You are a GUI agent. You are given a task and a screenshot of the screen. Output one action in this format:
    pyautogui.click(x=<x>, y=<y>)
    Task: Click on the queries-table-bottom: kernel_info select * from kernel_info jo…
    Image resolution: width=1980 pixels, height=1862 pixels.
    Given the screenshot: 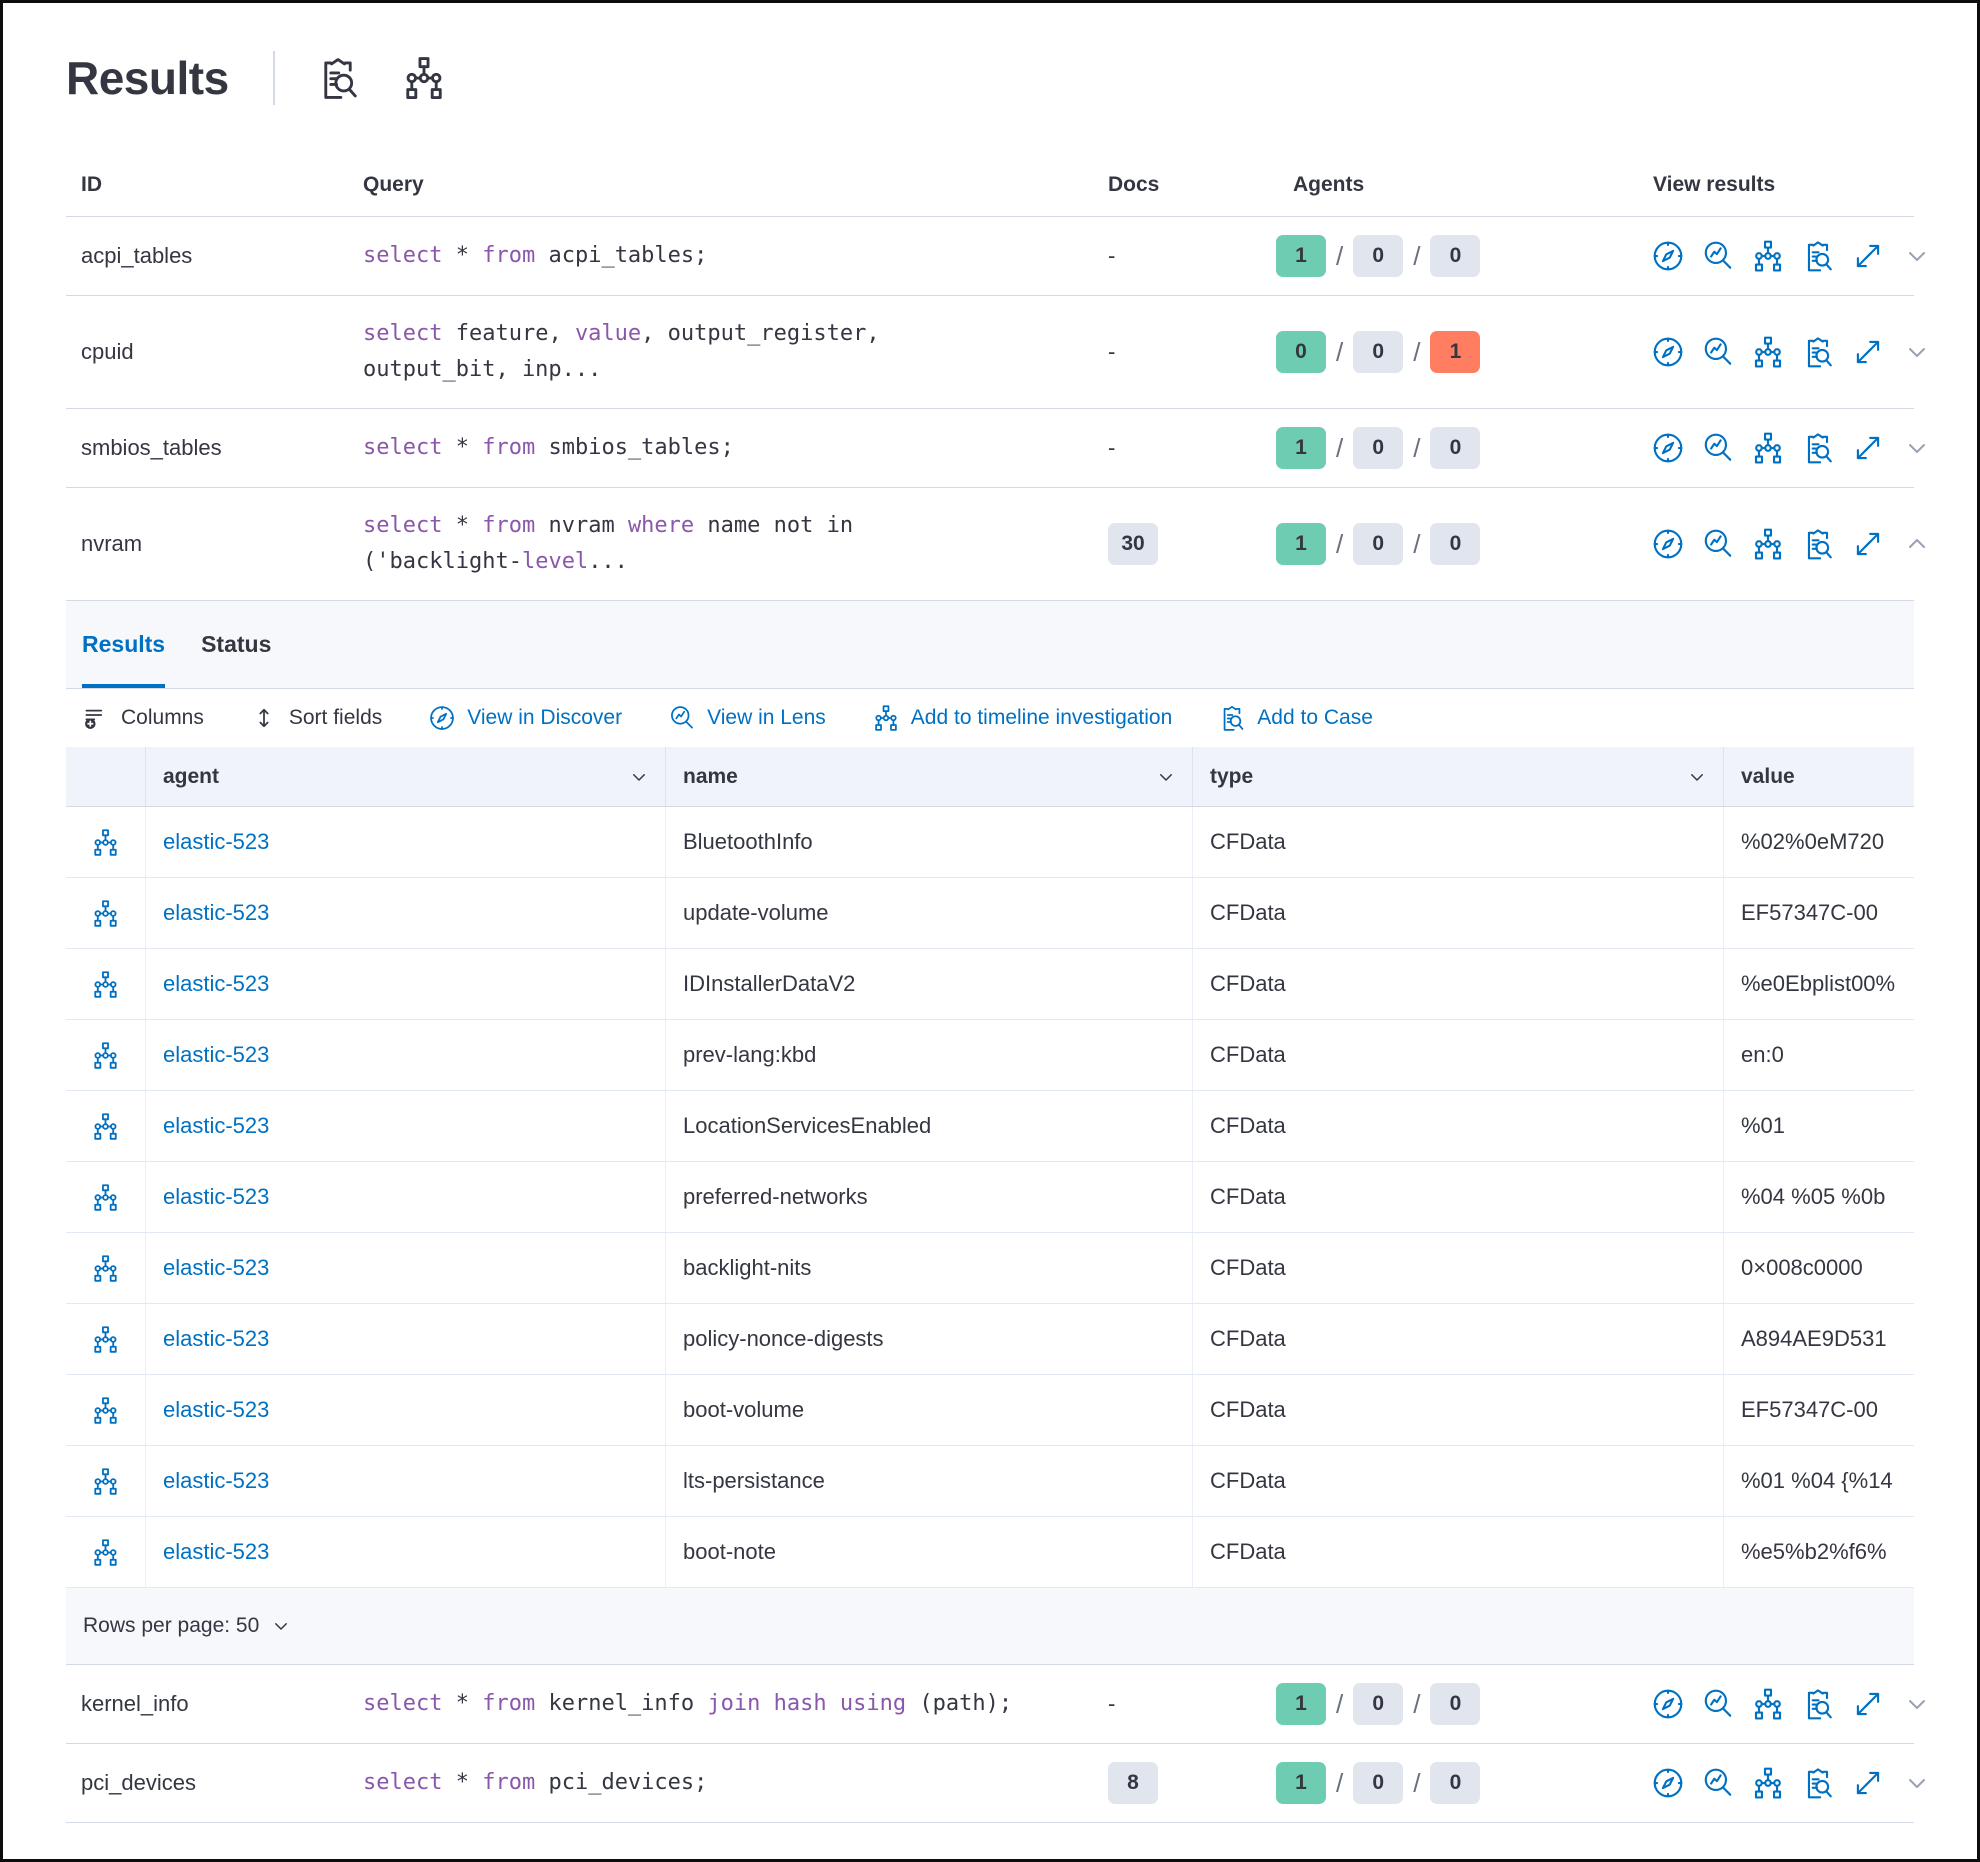 What is the action you would take?
    pyautogui.click(x=995, y=1744)
    